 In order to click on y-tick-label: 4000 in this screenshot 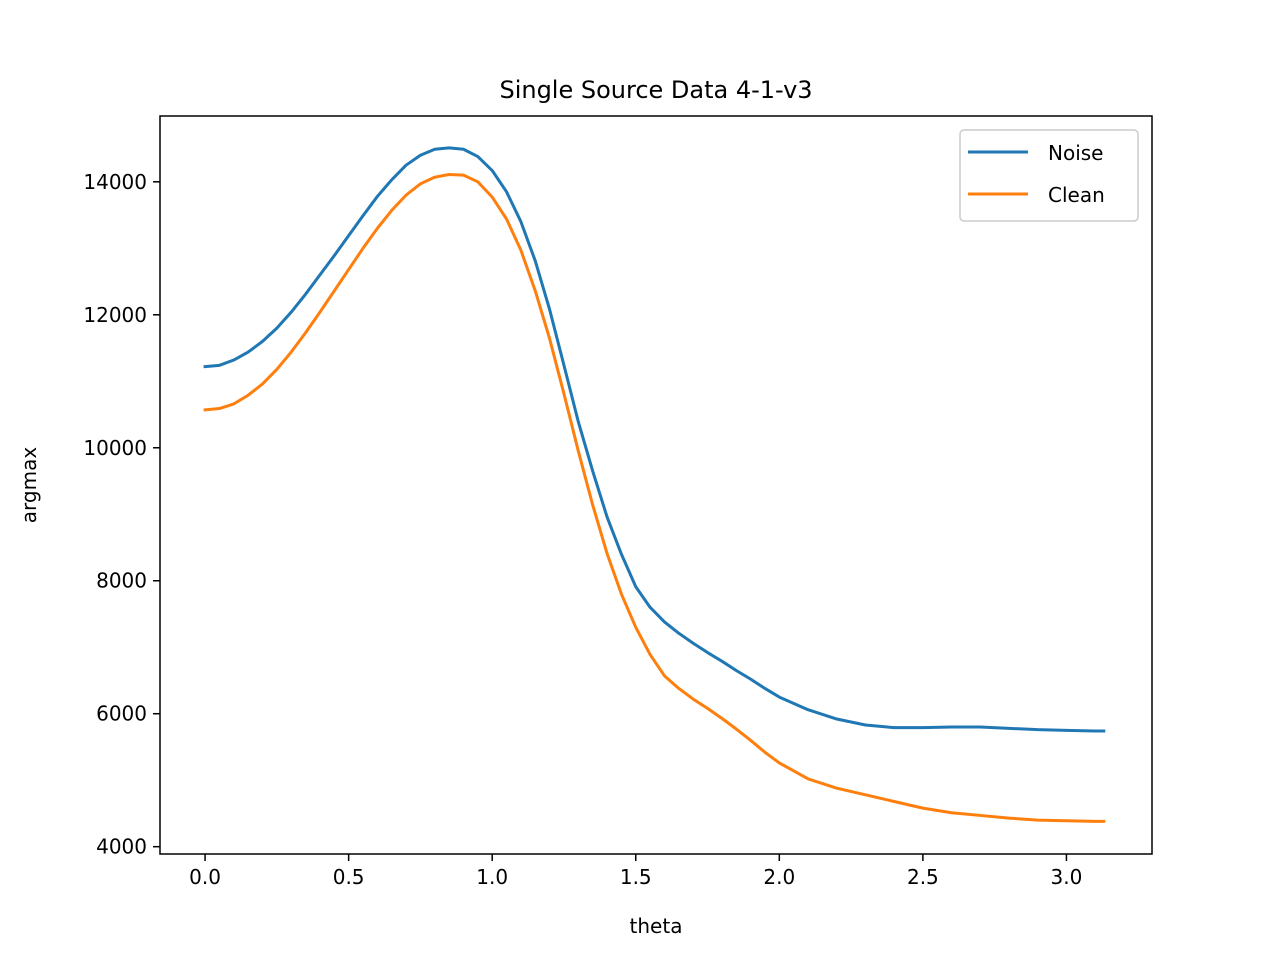, I will do `click(121, 847)`.